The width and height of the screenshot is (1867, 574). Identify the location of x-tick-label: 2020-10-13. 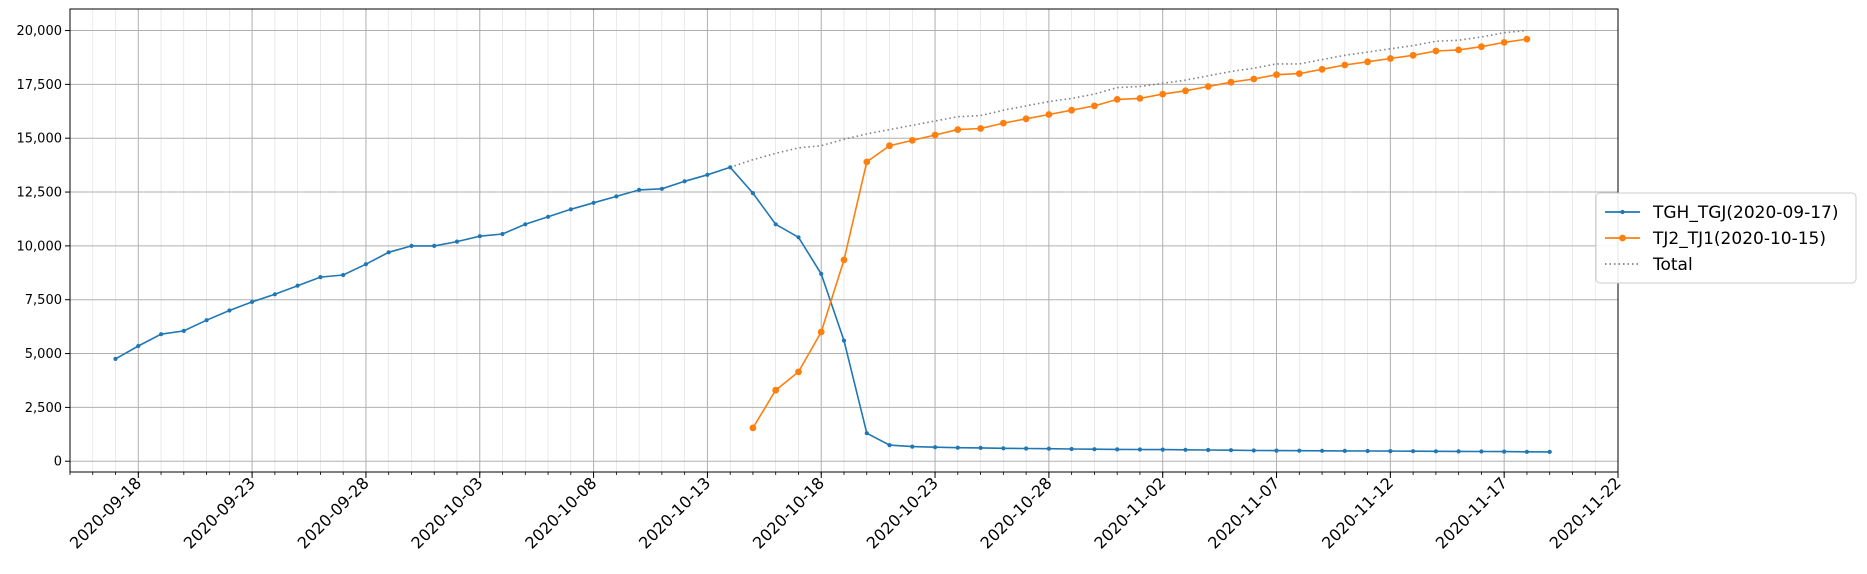
(674, 512).